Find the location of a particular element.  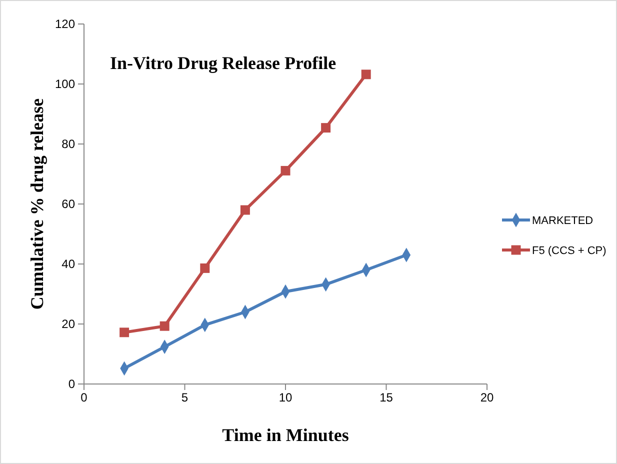

x-tick-label: 20 is located at coordinates (487, 397).